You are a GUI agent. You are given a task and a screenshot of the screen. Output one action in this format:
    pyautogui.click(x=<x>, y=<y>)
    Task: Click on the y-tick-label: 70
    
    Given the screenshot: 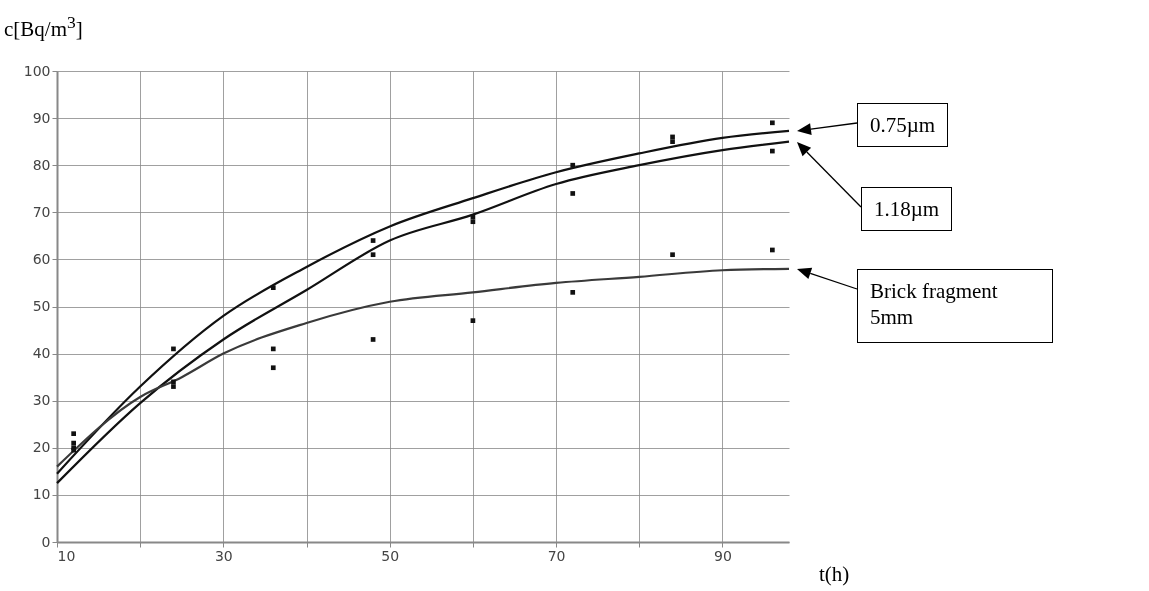 What is the action you would take?
    pyautogui.click(x=41, y=211)
    